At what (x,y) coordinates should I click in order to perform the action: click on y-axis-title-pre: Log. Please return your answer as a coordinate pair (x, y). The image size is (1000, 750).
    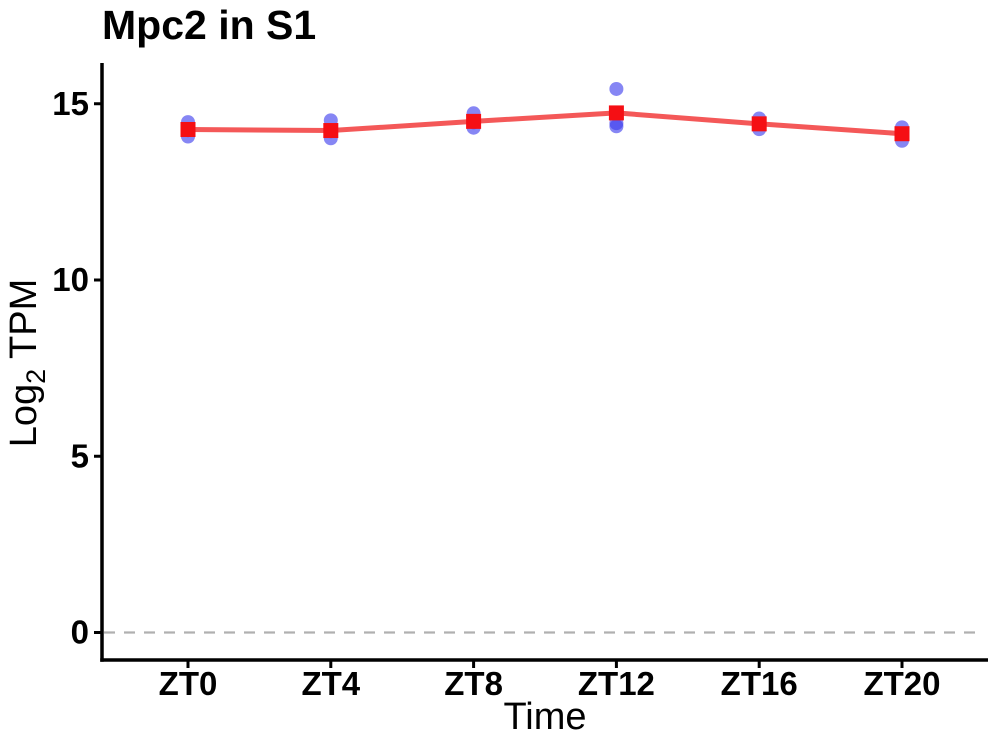
    Looking at the image, I should click on (24, 415).